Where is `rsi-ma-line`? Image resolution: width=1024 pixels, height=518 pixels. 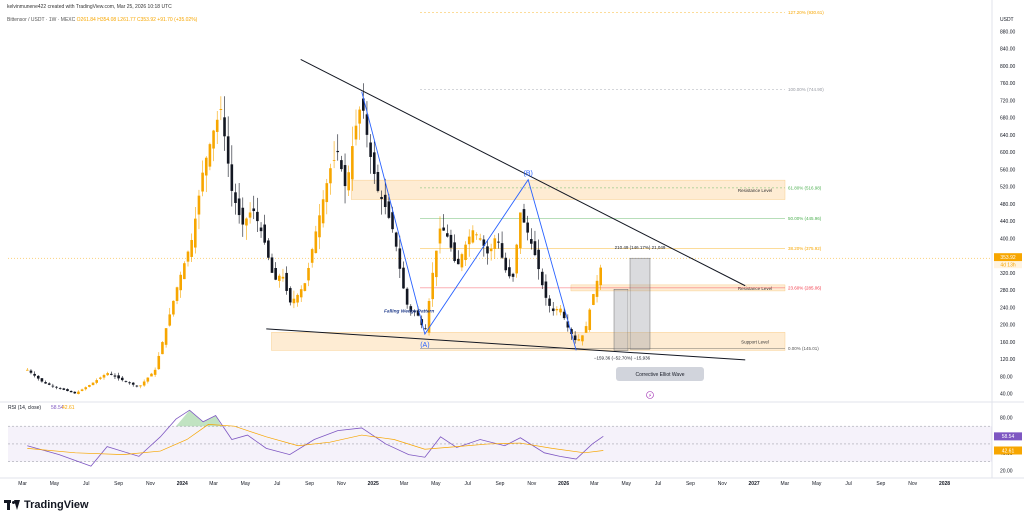
rsi-ma-line is located at coordinates (315, 439).